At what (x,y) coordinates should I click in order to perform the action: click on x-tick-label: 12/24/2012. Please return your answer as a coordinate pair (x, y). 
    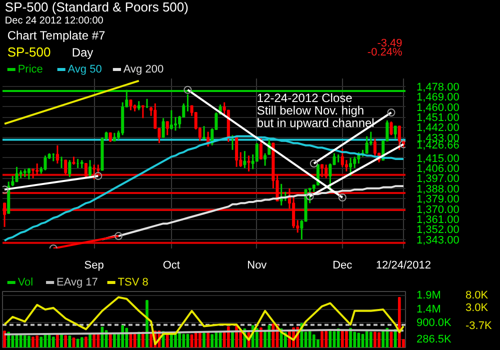
    Looking at the image, I should click on (403, 266).